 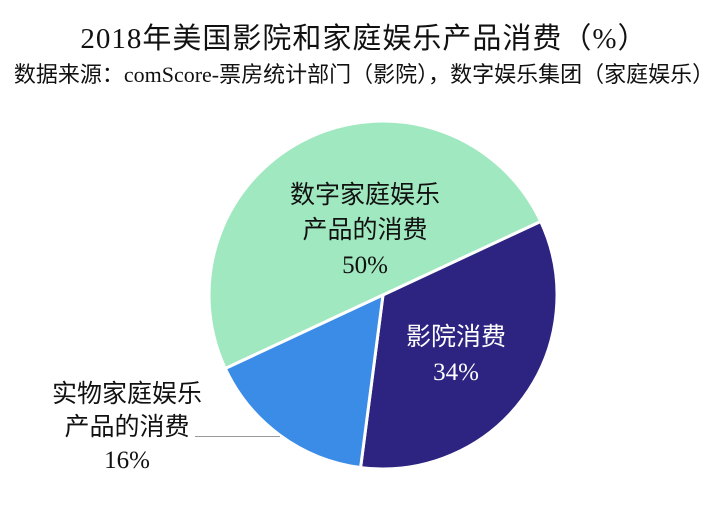 I want to click on slice-label-value: 16%, so click(x=127, y=460).